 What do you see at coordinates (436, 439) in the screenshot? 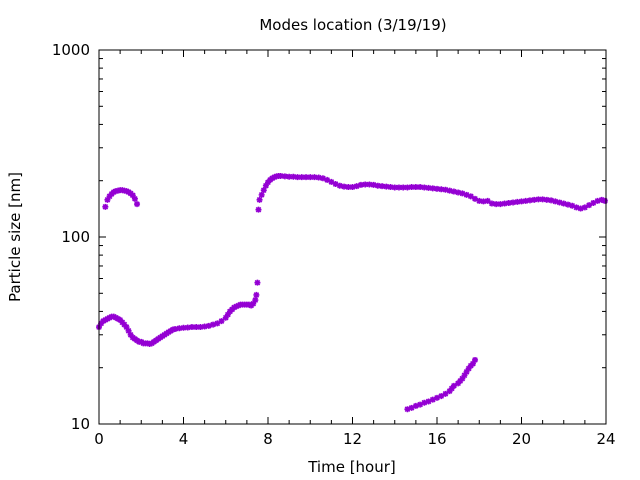
I see `x-tick-label: 16` at bounding box center [436, 439].